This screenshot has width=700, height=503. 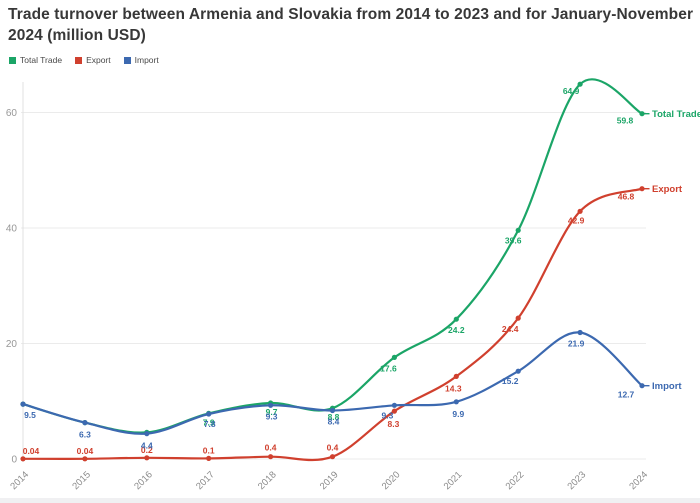 What do you see at coordinates (30, 415) in the screenshot?
I see `data-label-import-2014: 9.5` at bounding box center [30, 415].